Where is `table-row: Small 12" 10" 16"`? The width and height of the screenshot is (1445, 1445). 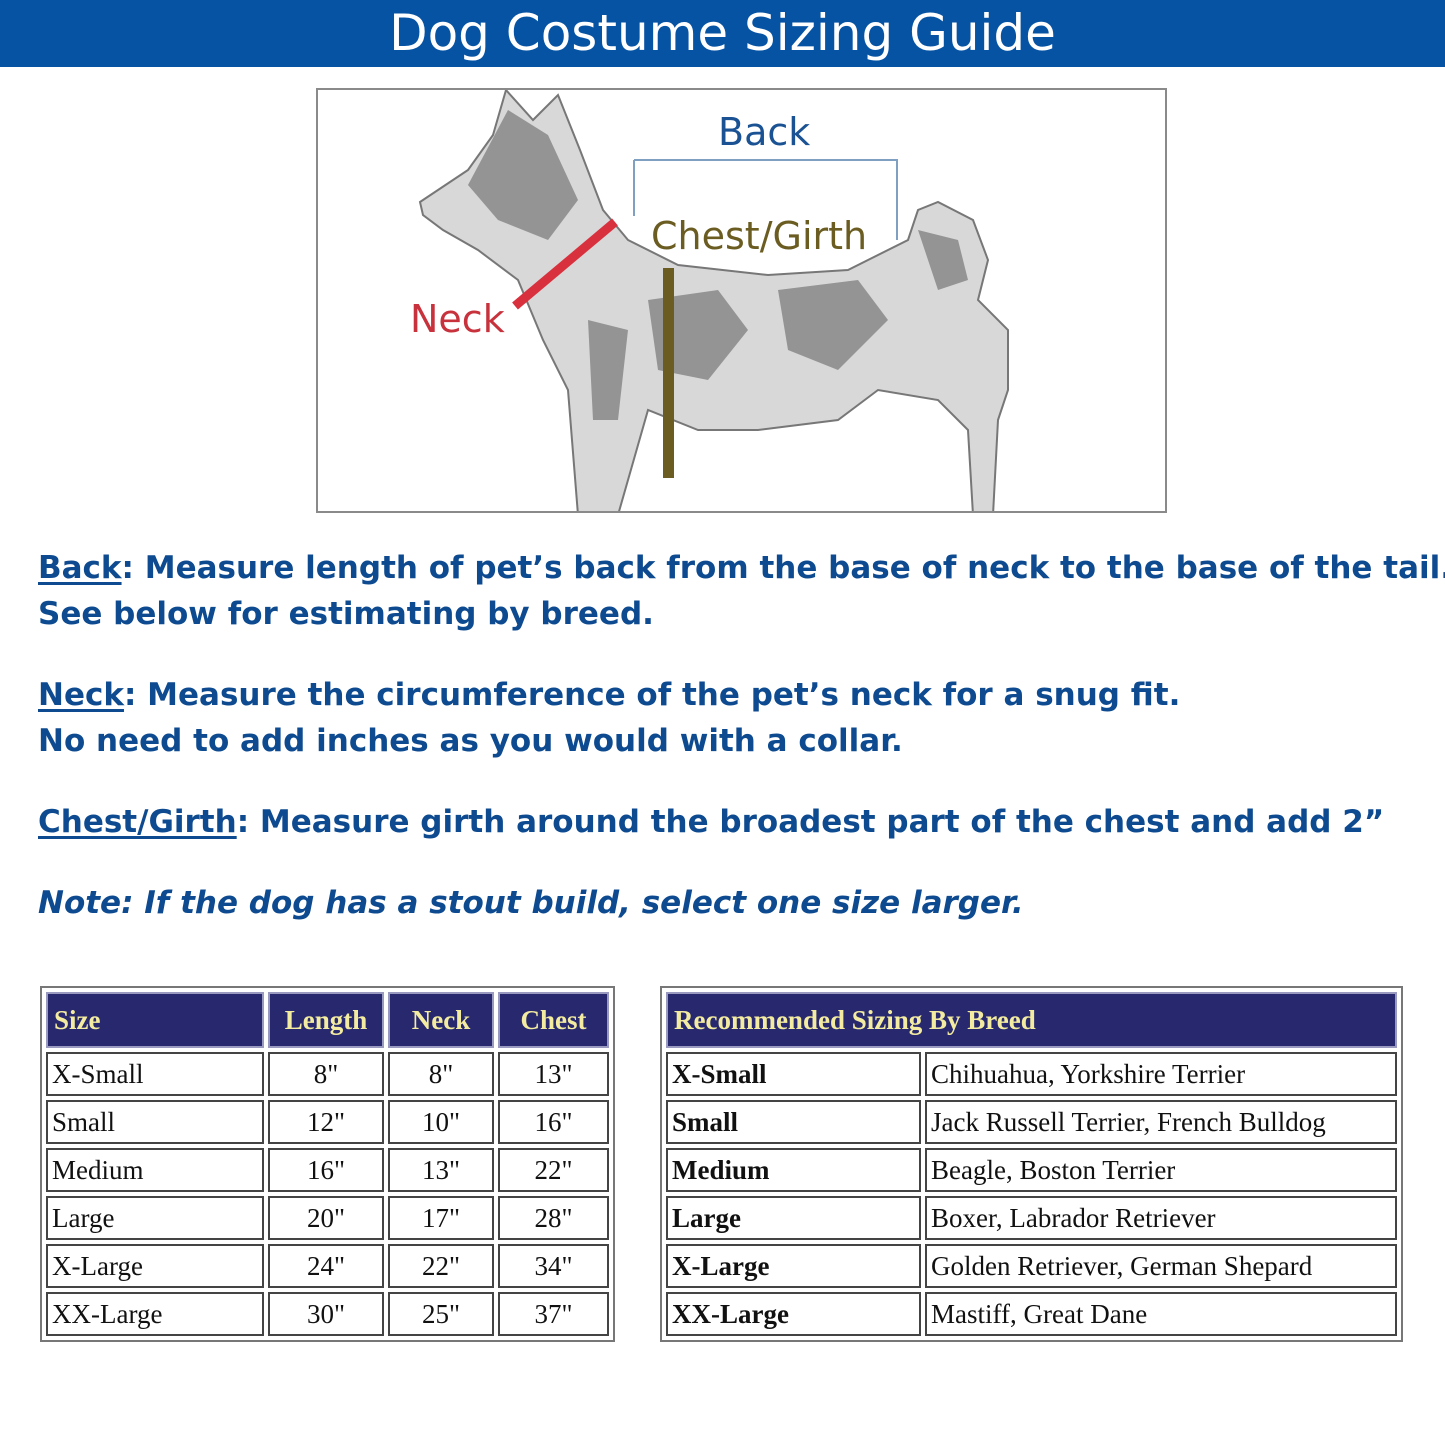
table-row: Small 12" 10" 16" is located at coordinates (327, 1122).